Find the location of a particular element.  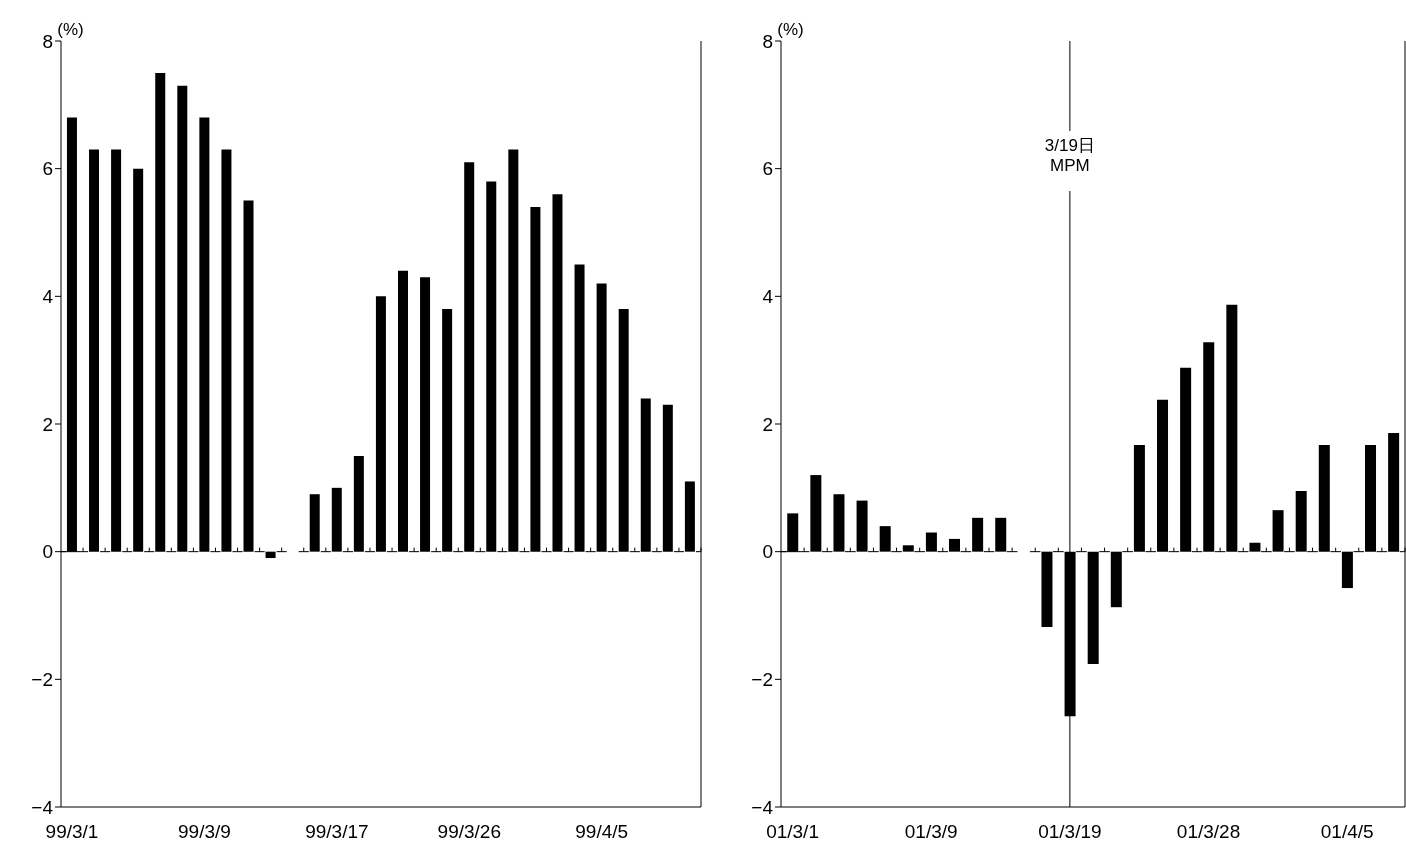

x-tick-label: 01/3/28 is located at coordinates (1208, 832).